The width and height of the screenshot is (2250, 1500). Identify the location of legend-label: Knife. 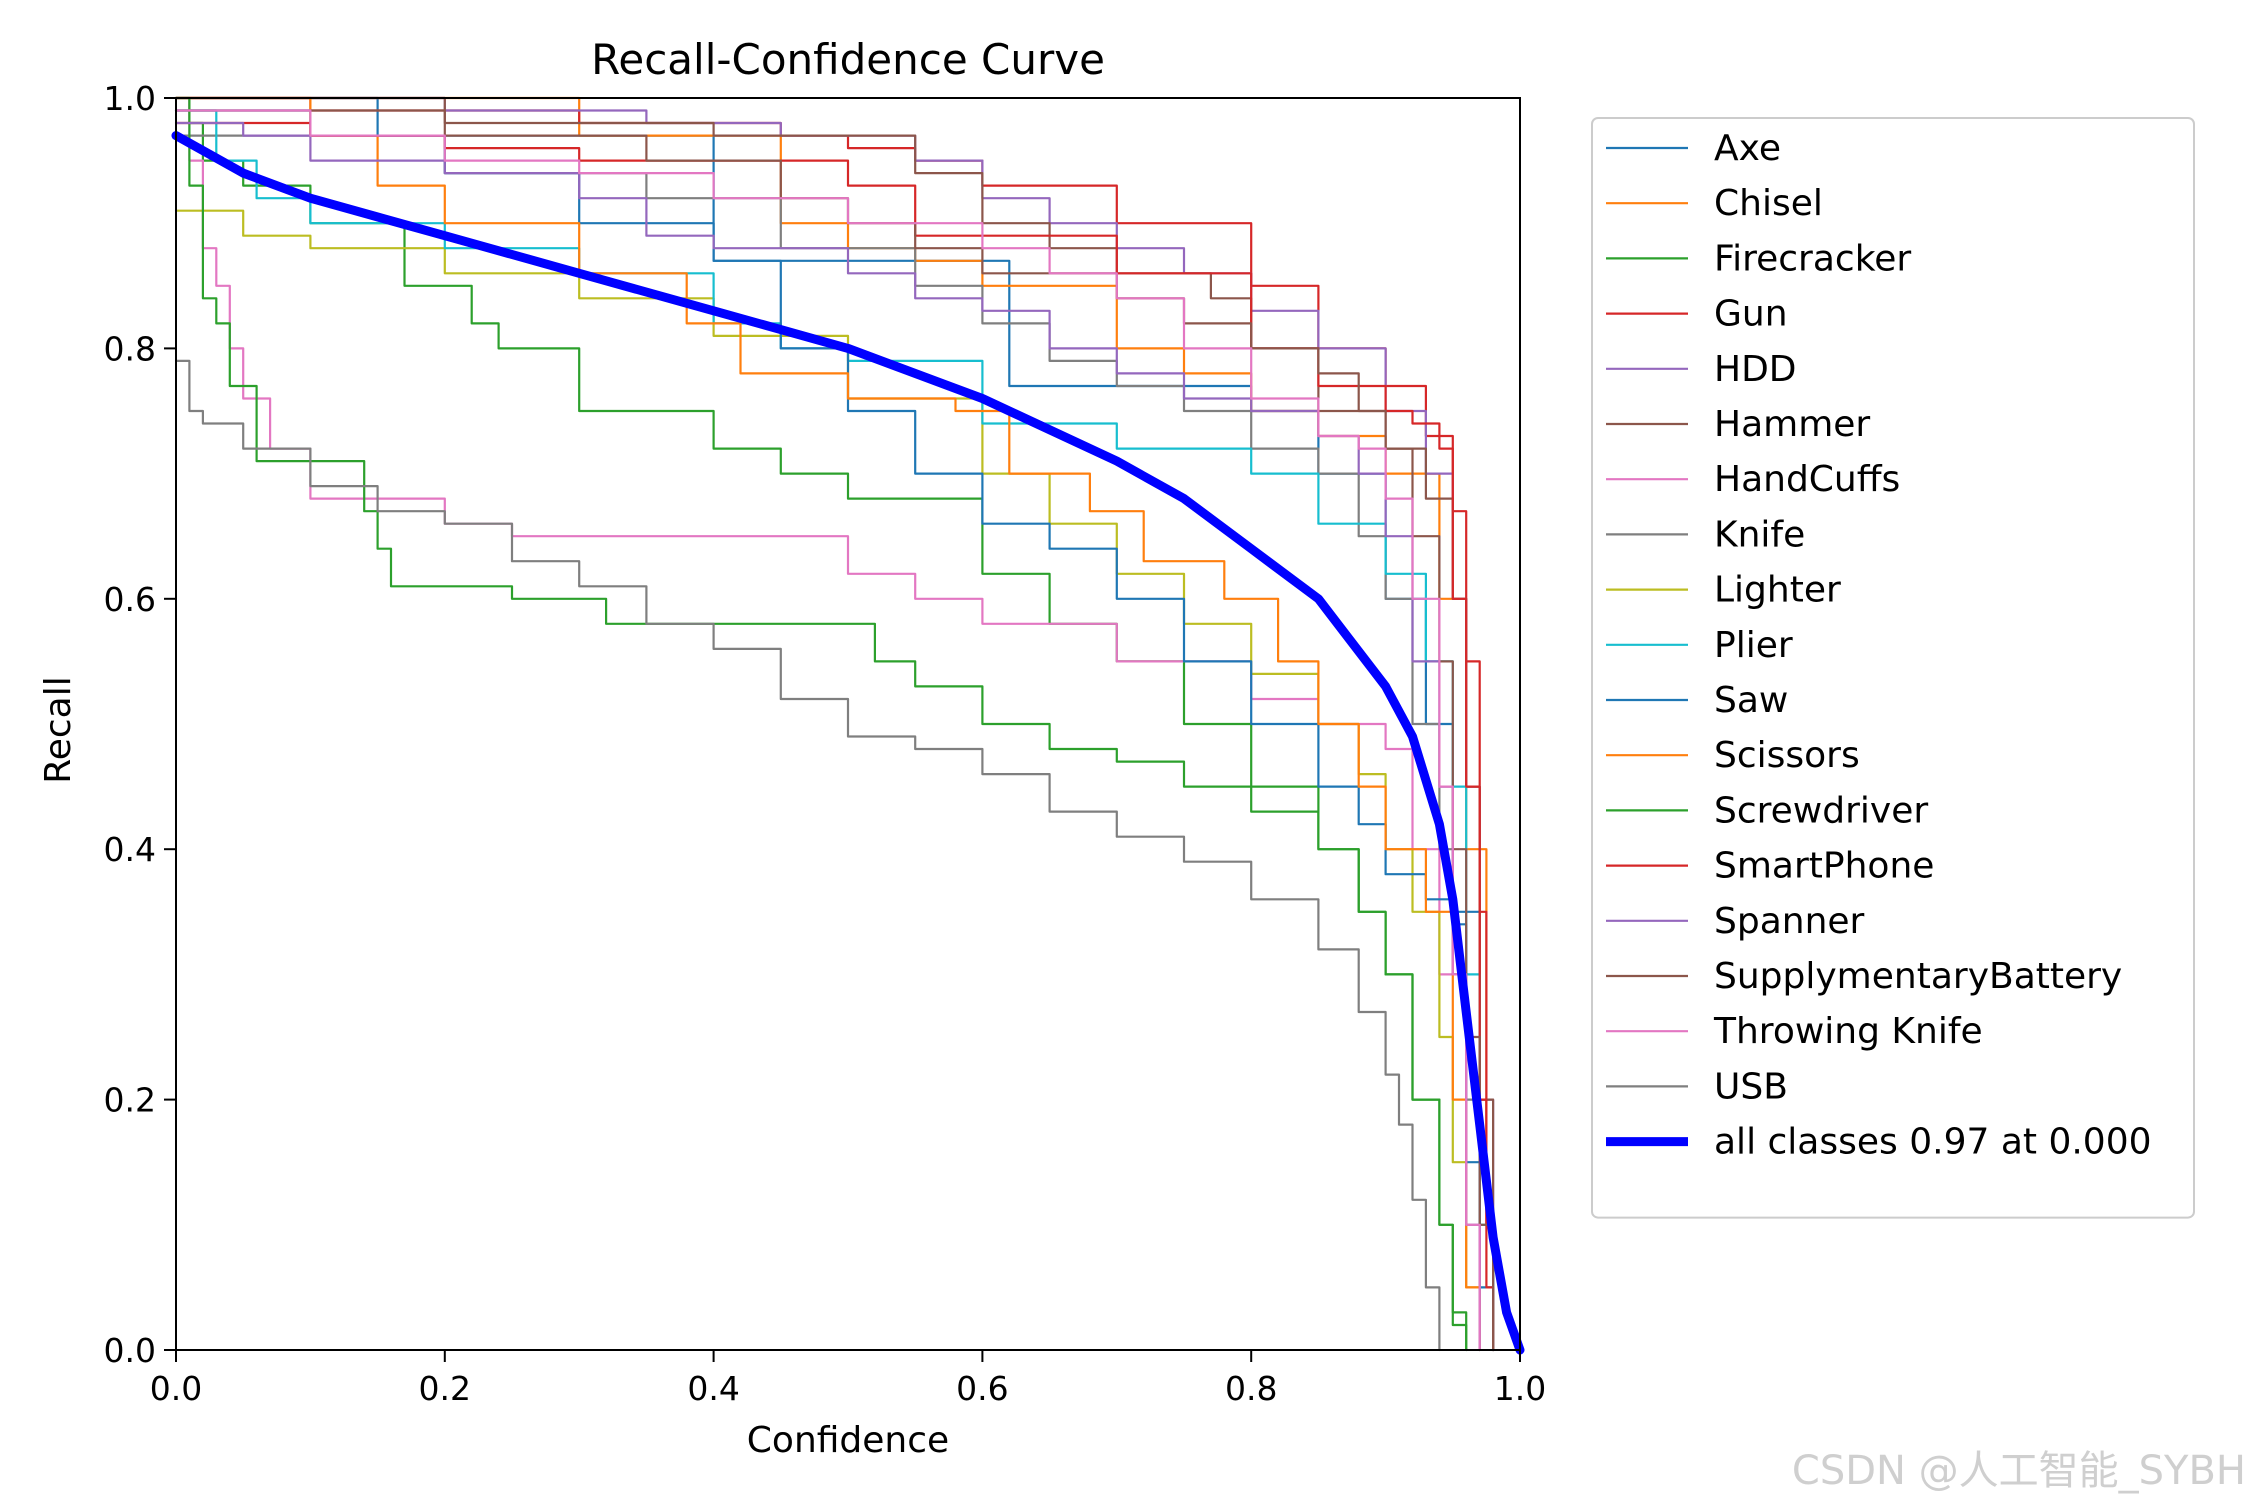
(1759, 534).